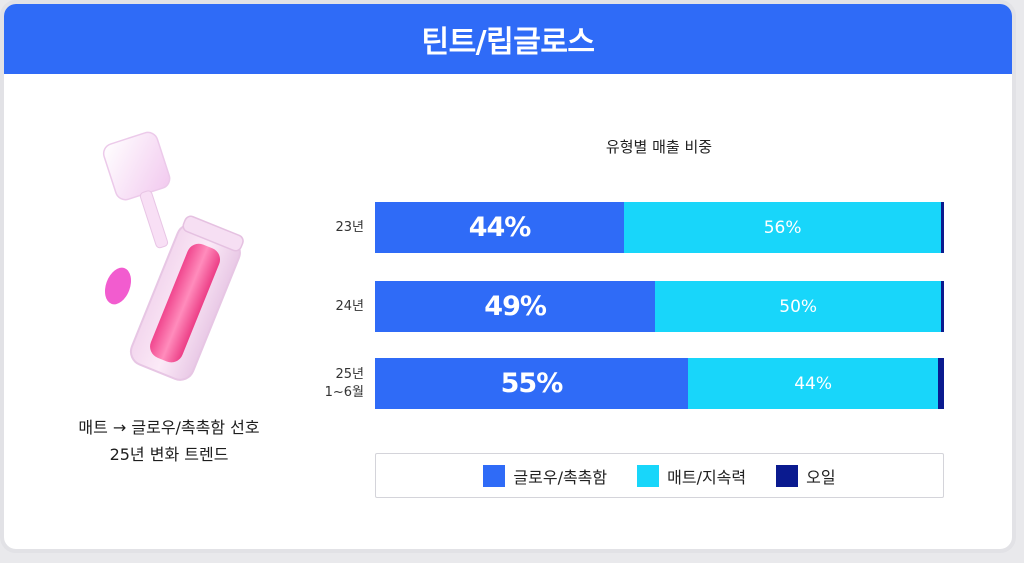  Describe the element at coordinates (349, 227) in the screenshot. I see `category-label-line: 23년` at that location.